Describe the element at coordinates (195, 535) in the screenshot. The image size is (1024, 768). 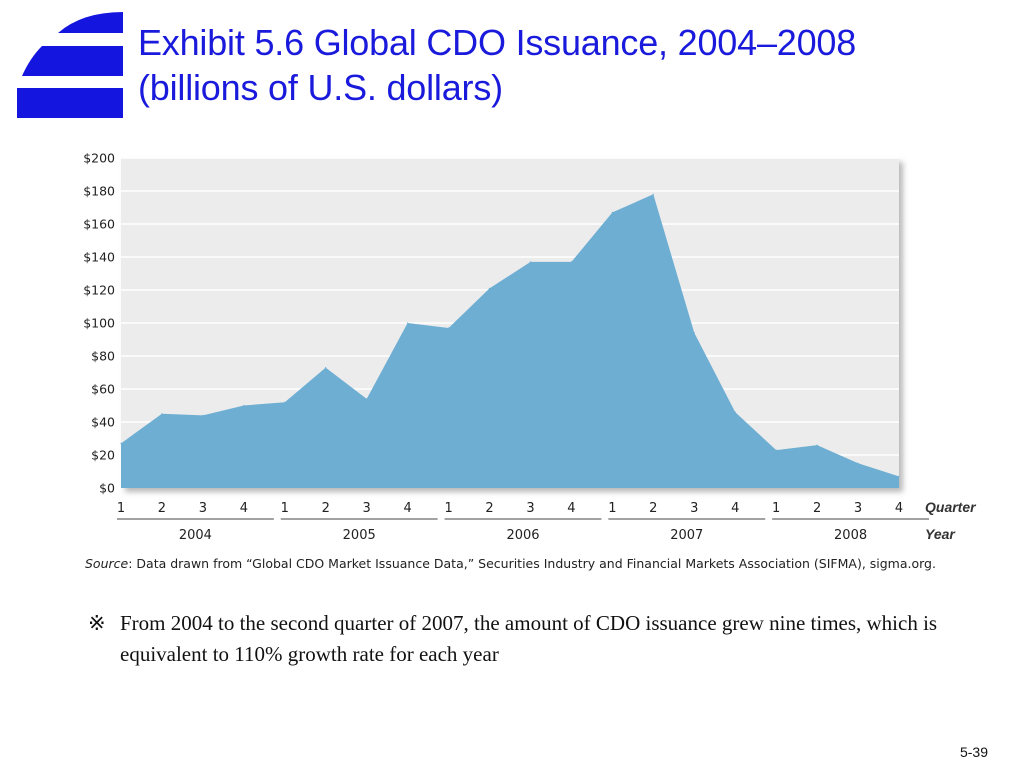
I see `year-group-label: 2004` at that location.